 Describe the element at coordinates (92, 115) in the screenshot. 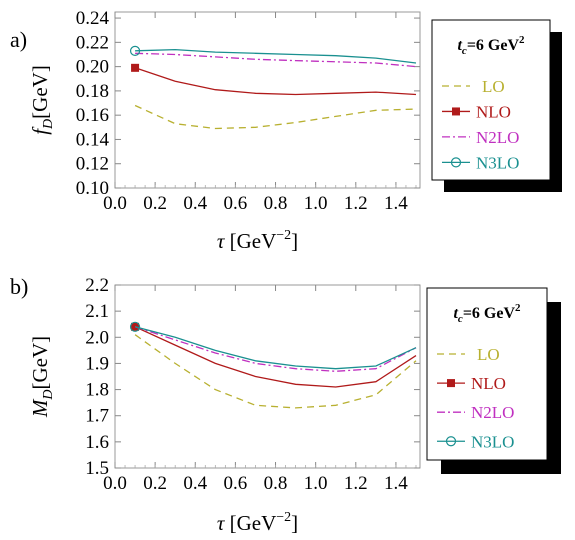

I see `y-tick-label: 0.16` at that location.